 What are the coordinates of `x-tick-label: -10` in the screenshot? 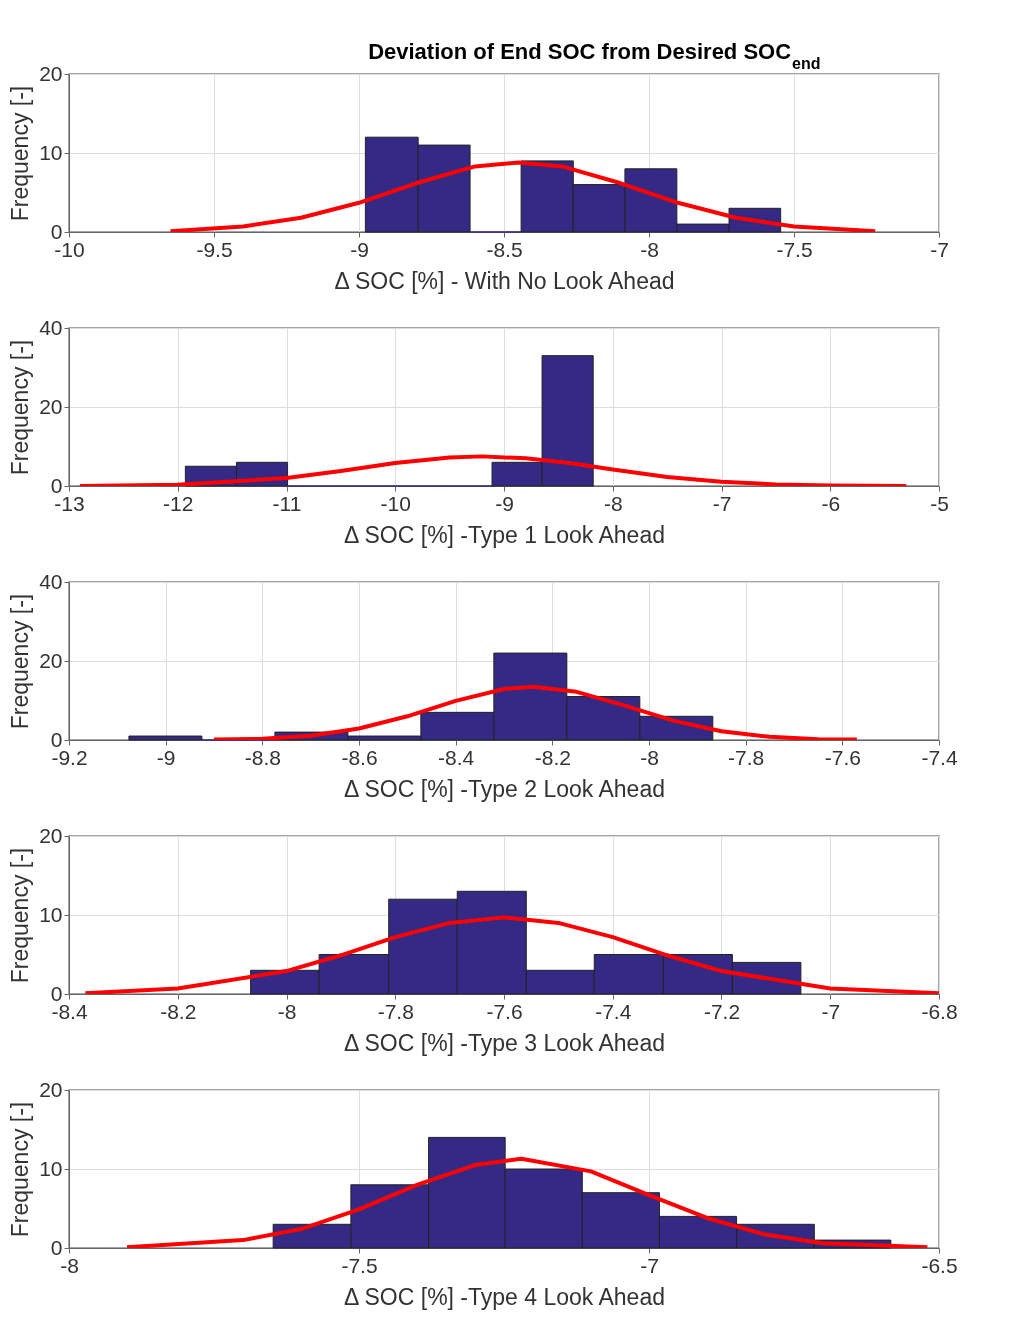 It's located at (395, 503).